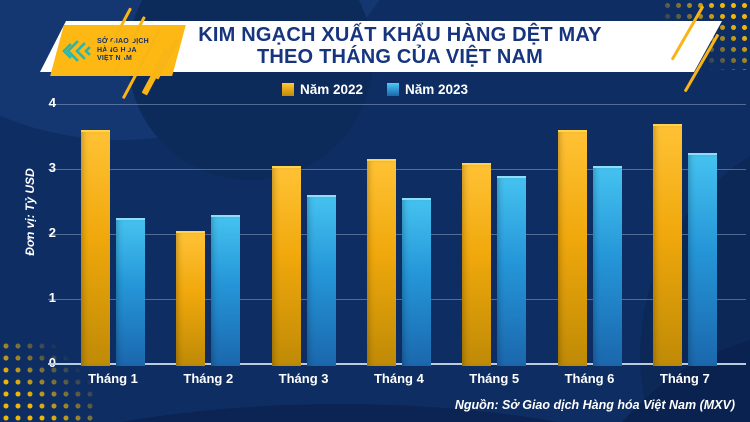  I want to click on logo-line-2: HÀNG HÓA, so click(117, 50).